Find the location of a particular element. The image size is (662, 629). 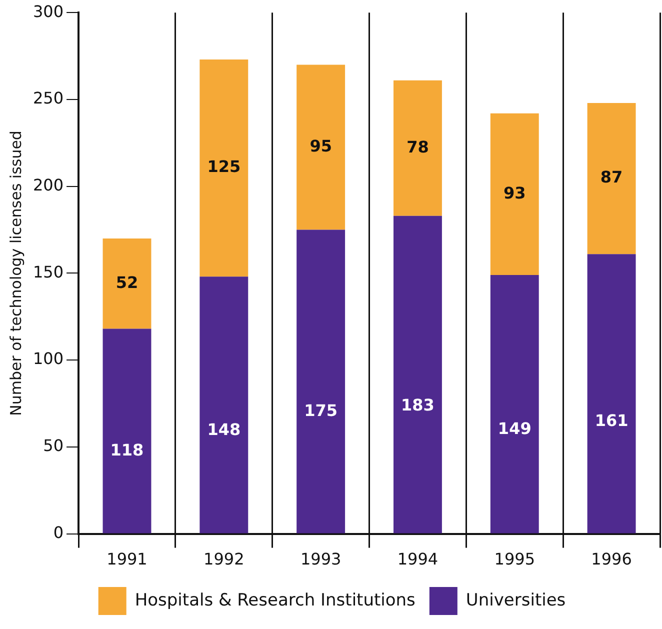

data-label: 175 is located at coordinates (321, 410).